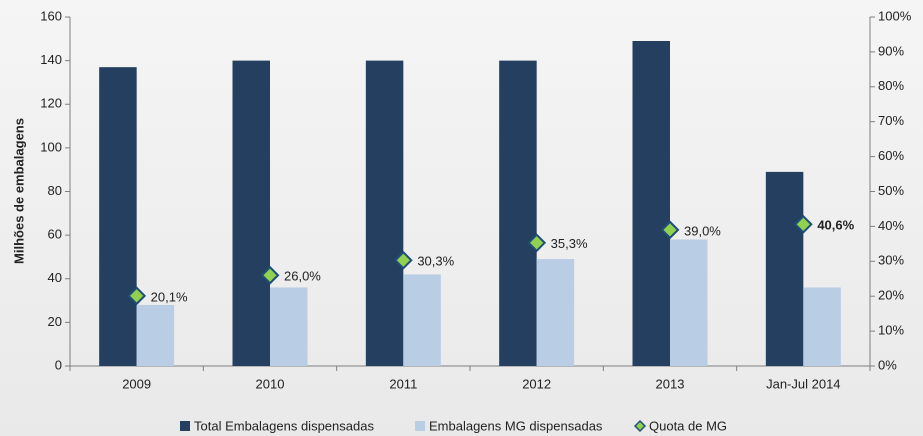  I want to click on legend-label: Quota de MG, so click(688, 425).